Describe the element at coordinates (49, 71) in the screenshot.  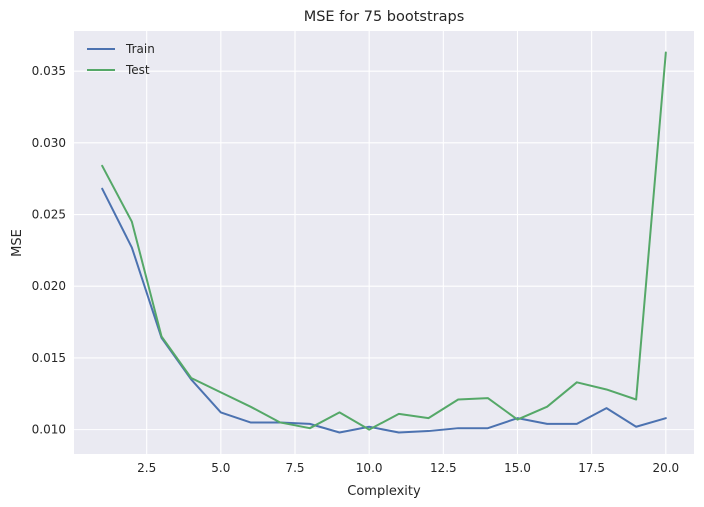
I see `y-tick-label: 0.035` at that location.